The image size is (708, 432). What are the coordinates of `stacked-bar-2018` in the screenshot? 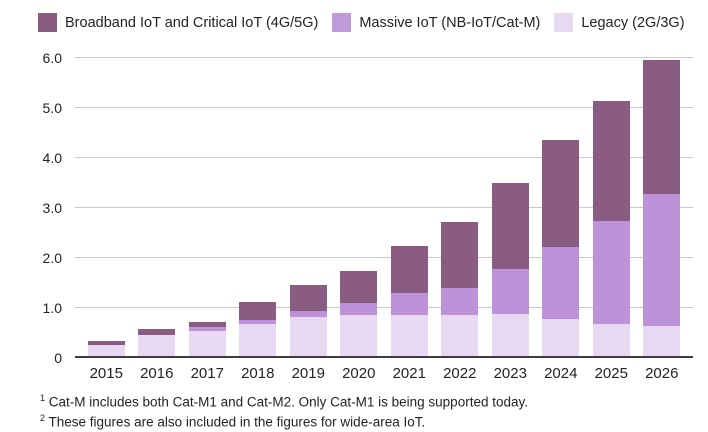 It's located at (258, 329).